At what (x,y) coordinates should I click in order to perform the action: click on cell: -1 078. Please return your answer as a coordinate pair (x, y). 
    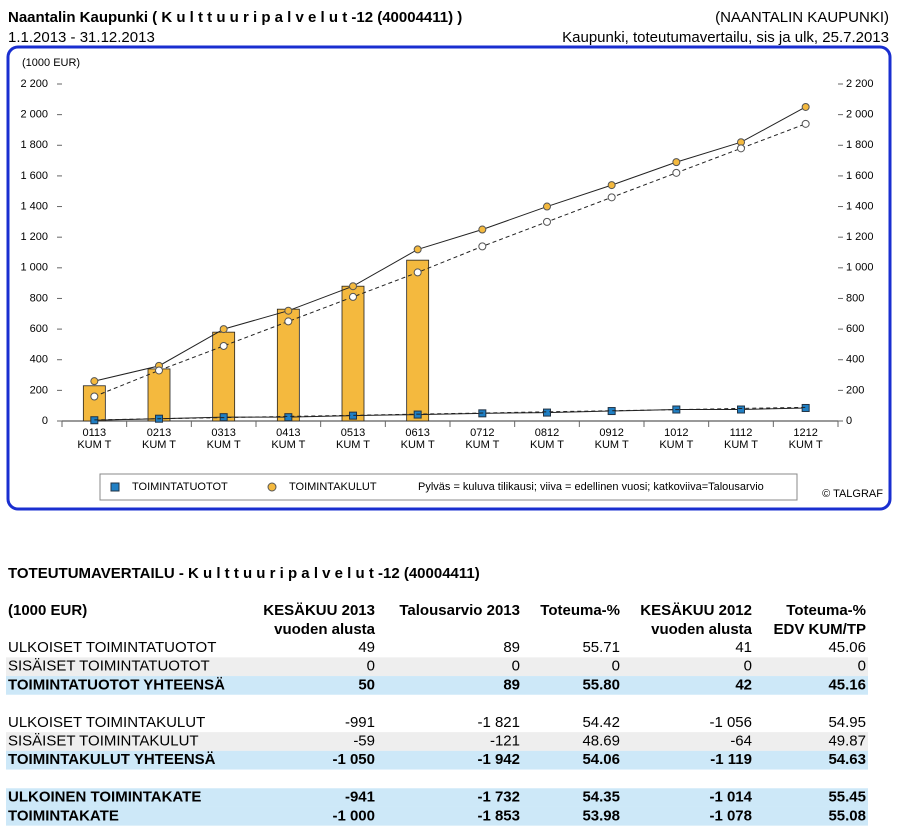
    Looking at the image, I should click on (730, 815).